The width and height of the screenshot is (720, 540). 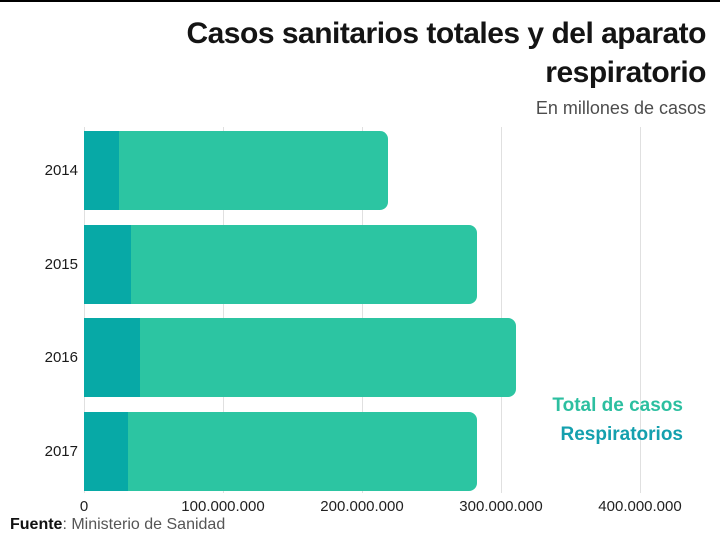 What do you see at coordinates (640, 310) in the screenshot?
I see `gridline-400.000.000` at bounding box center [640, 310].